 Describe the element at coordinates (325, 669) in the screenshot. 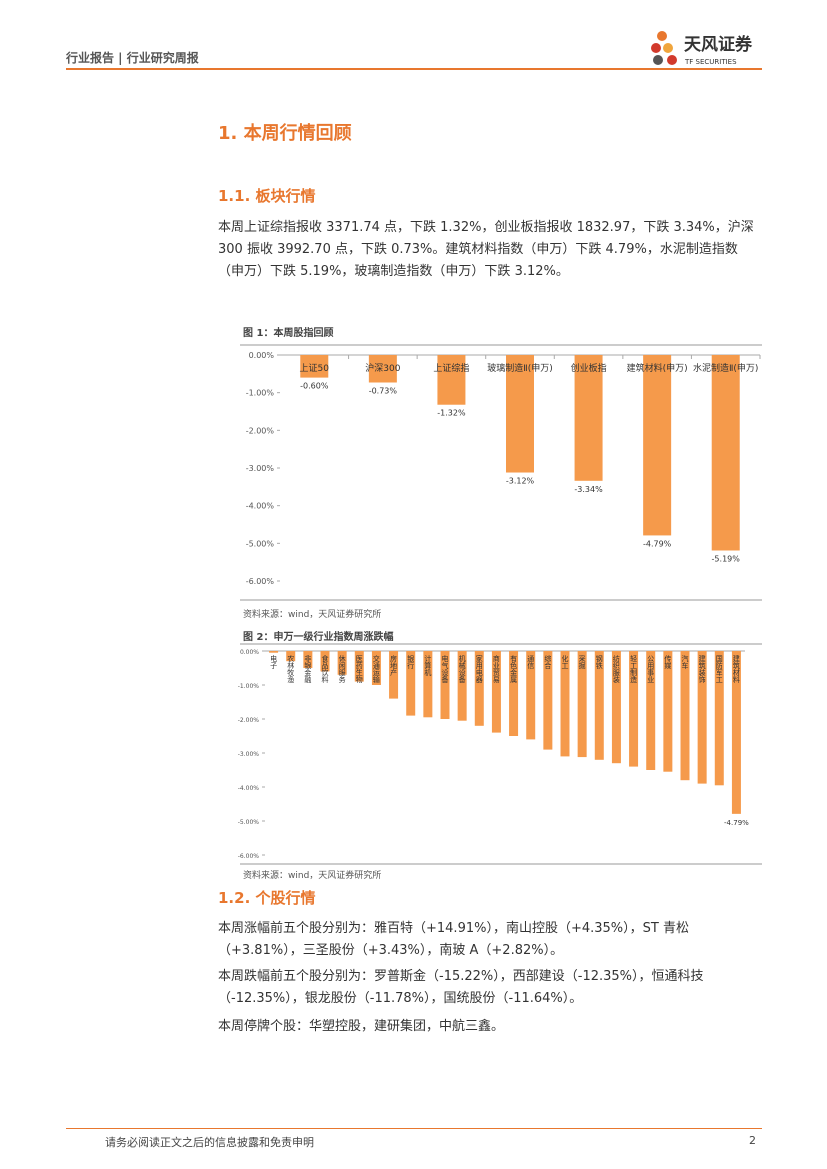

I see `x-tick-label: 食品饮料` at that location.